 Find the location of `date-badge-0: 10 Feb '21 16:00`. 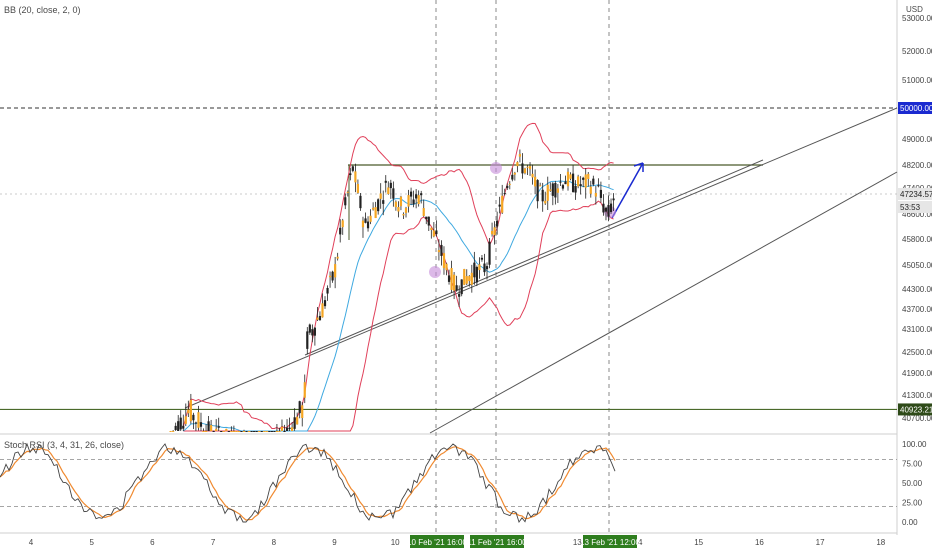

date-badge-0: 10 Feb '21 16:00 is located at coordinates (437, 542).